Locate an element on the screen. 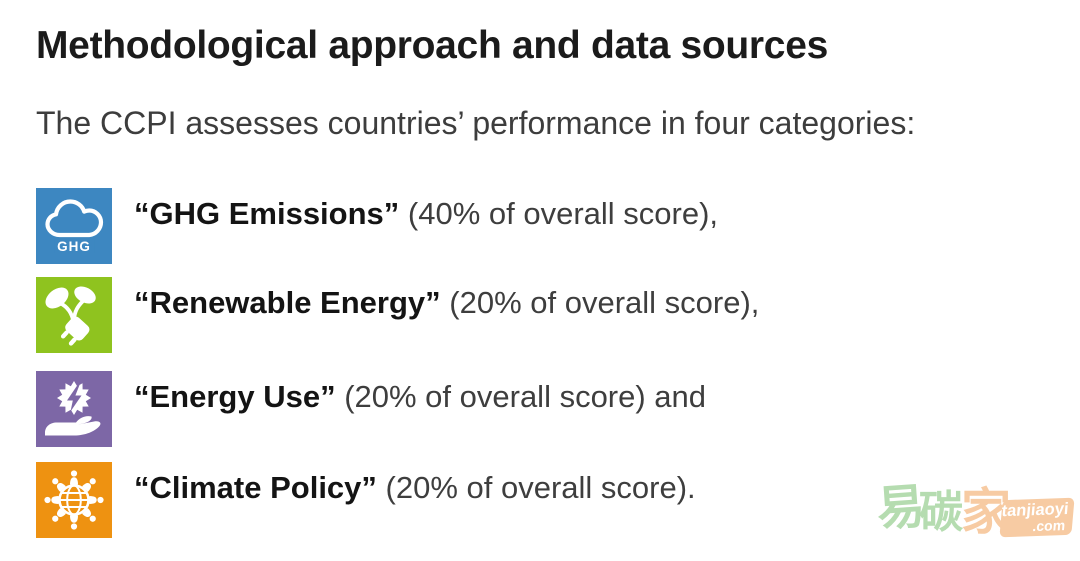 Image resolution: width=1080 pixels, height=561 pixels. watermark-badge-line2: .com is located at coordinates (1048, 526).